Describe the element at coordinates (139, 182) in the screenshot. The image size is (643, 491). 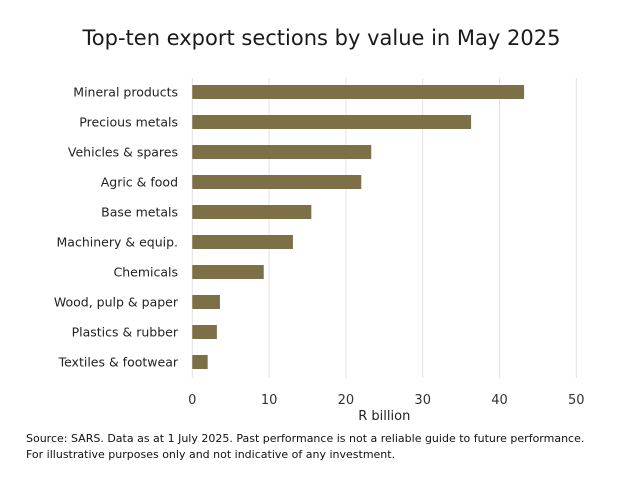
I see `category-label: Agric & food` at that location.